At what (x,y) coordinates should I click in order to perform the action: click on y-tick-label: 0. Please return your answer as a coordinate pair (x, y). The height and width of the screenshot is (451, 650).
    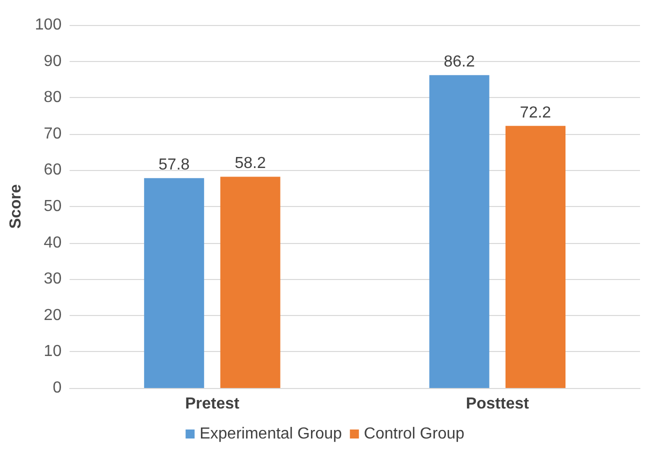
    Looking at the image, I should click on (57, 388).